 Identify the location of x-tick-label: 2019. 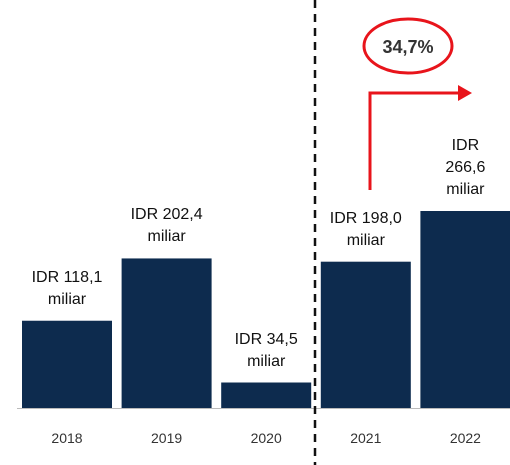
(166, 438).